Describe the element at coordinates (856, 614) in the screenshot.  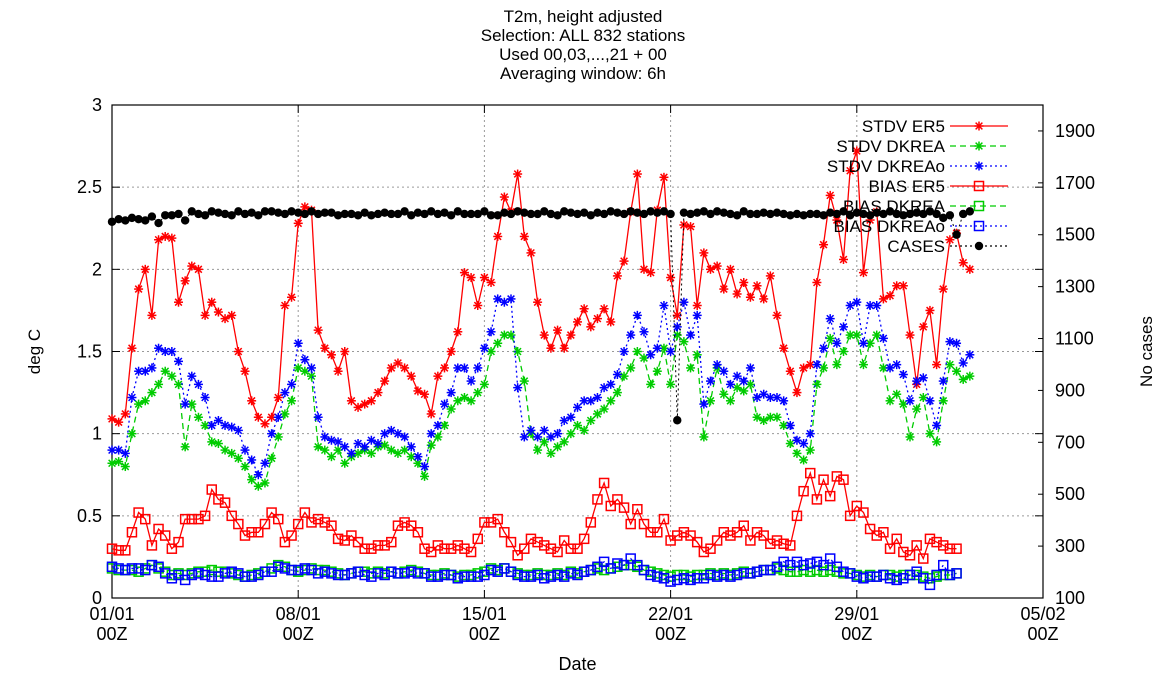
I see `x-tick-label: 29/01` at that location.